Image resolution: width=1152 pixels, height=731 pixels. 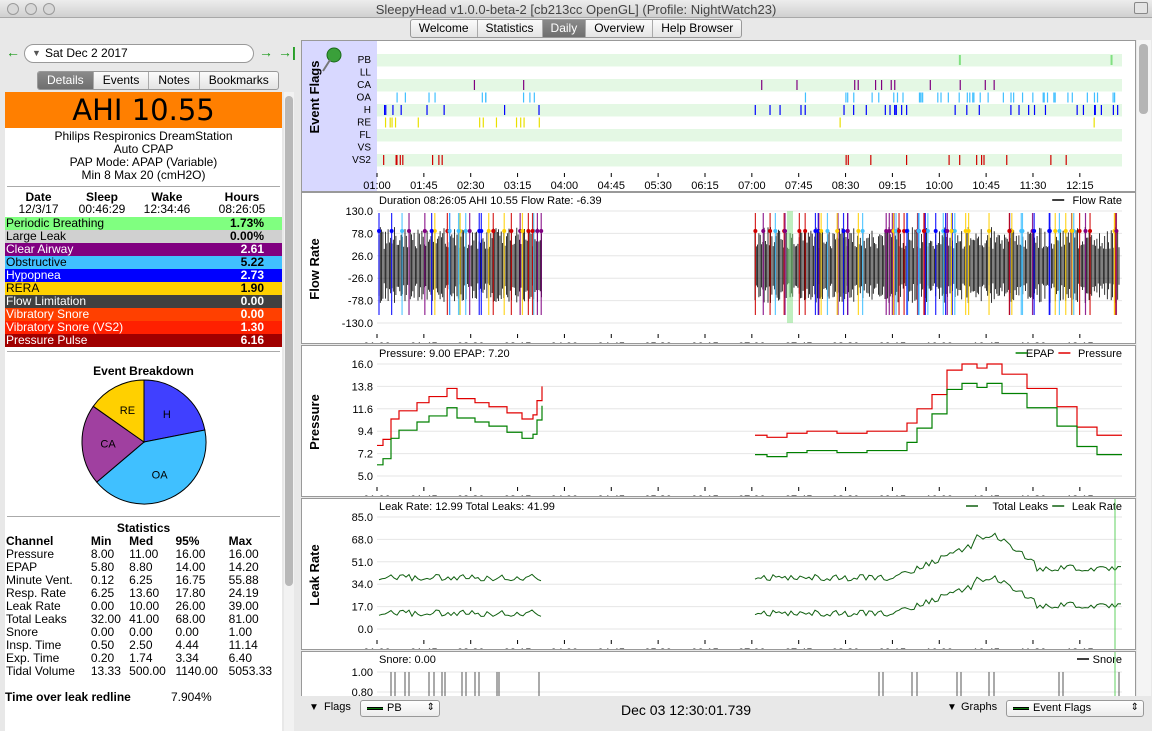 I want to click on index-label: Clear Airway, so click(x=40, y=249).